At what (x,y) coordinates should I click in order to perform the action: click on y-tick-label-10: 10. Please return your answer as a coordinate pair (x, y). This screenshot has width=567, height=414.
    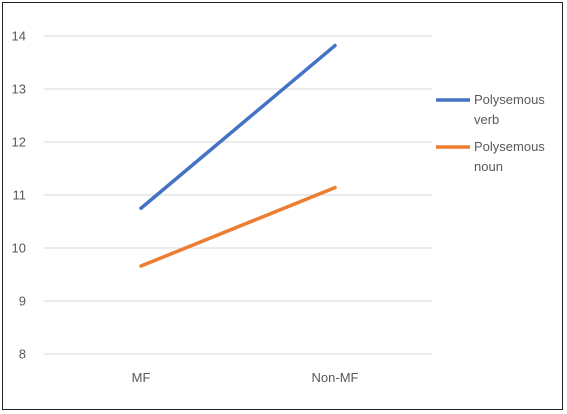
    Looking at the image, I should click on (19, 248).